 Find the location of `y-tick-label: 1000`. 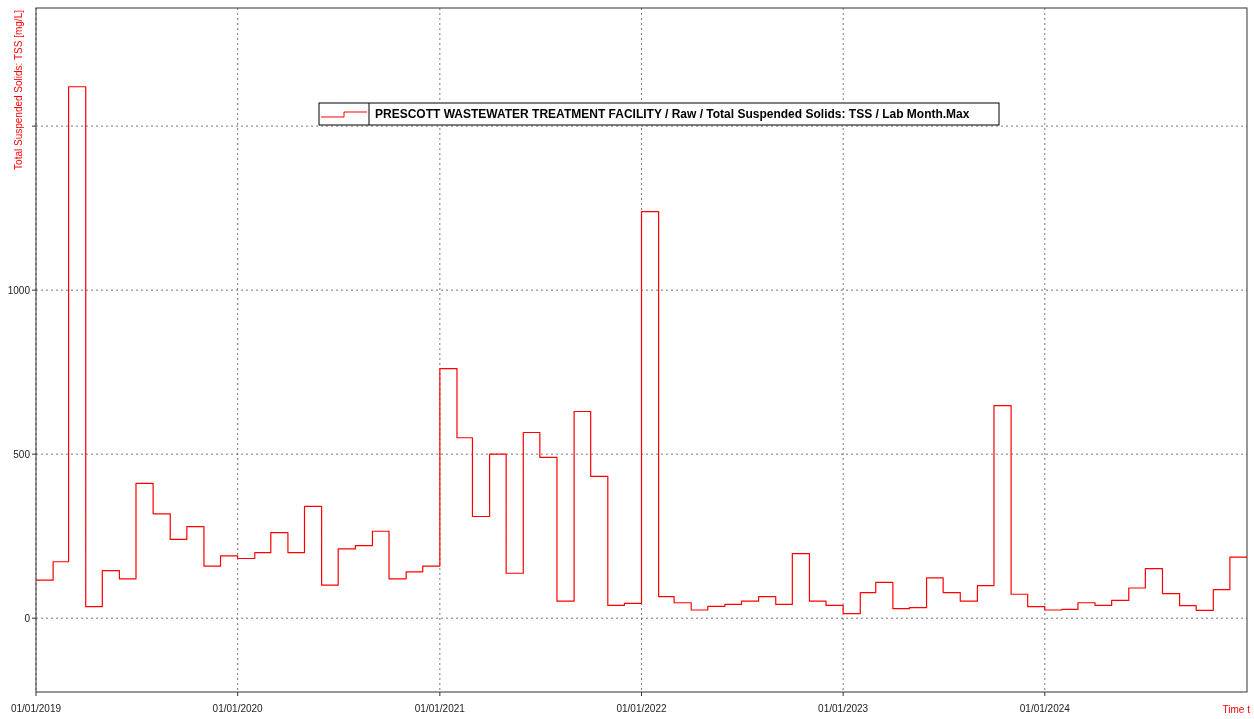

y-tick-label: 1000 is located at coordinates (19, 291).